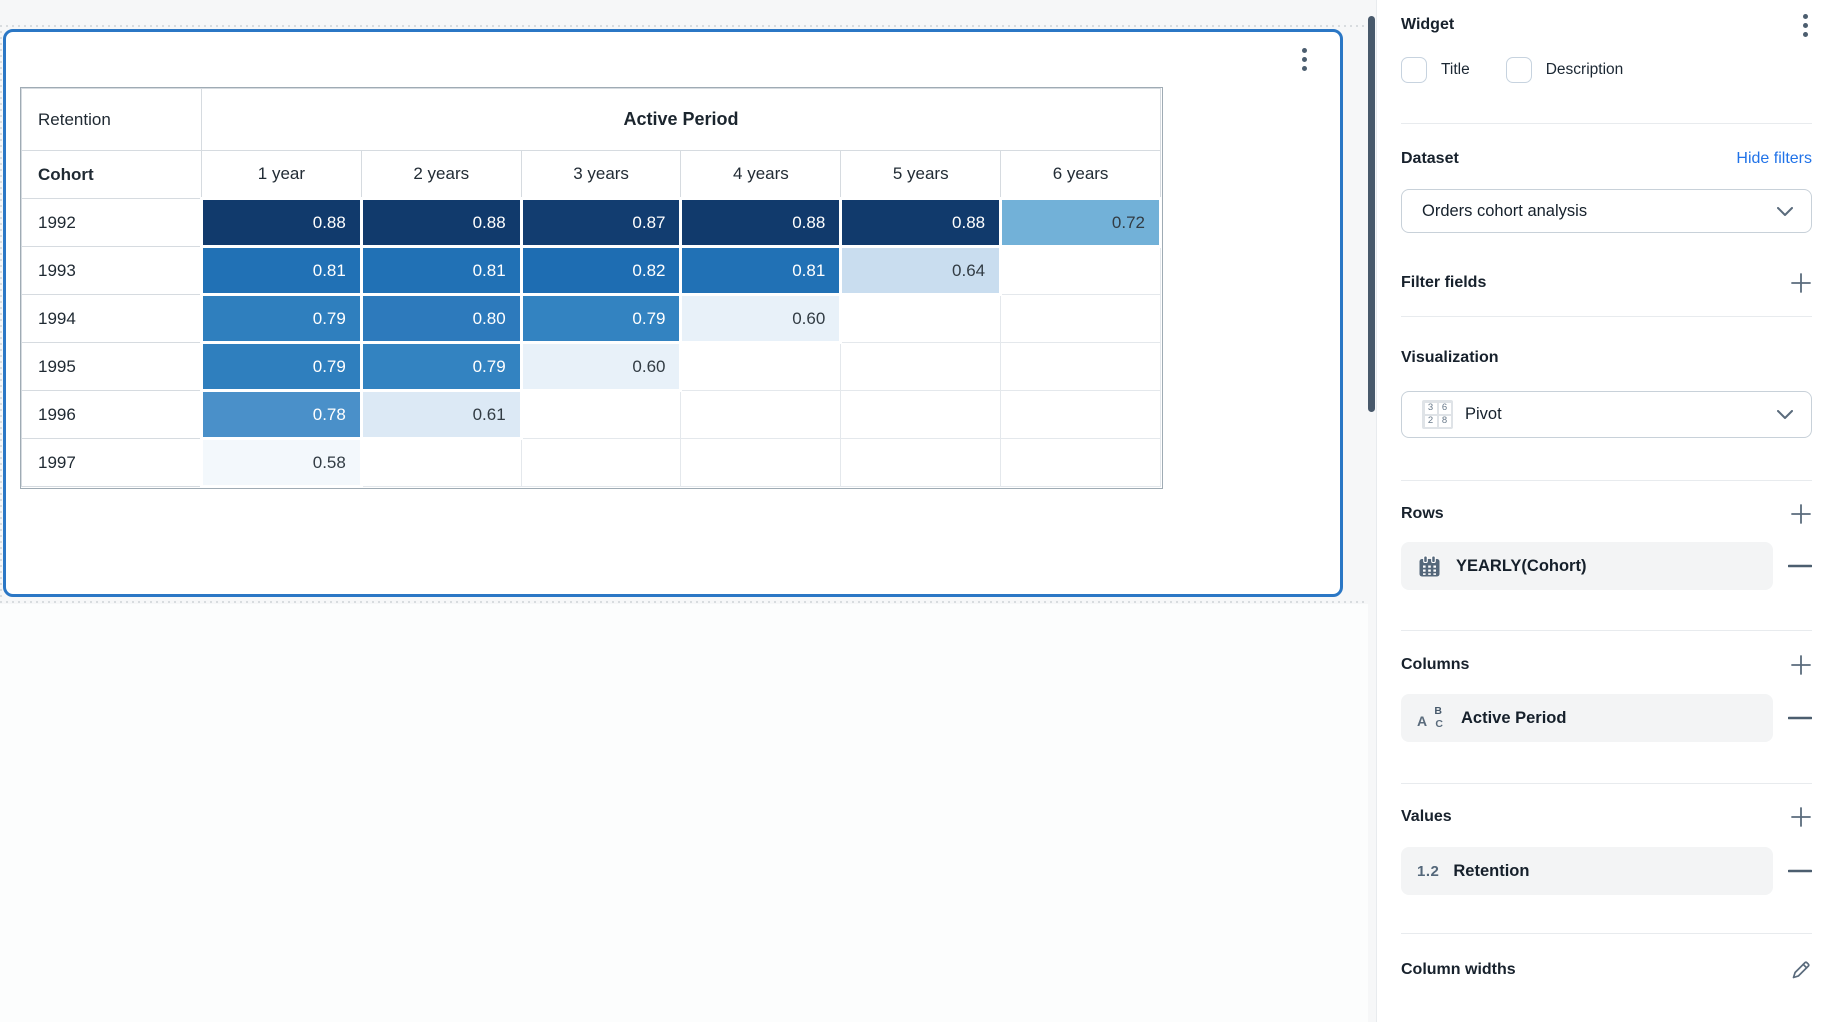 The height and width of the screenshot is (1022, 1836). What do you see at coordinates (591, 222) in the screenshot?
I see `pivot-data-row: 1992 0.88 0.88 0.87 0.88 0.88 0.72` at bounding box center [591, 222].